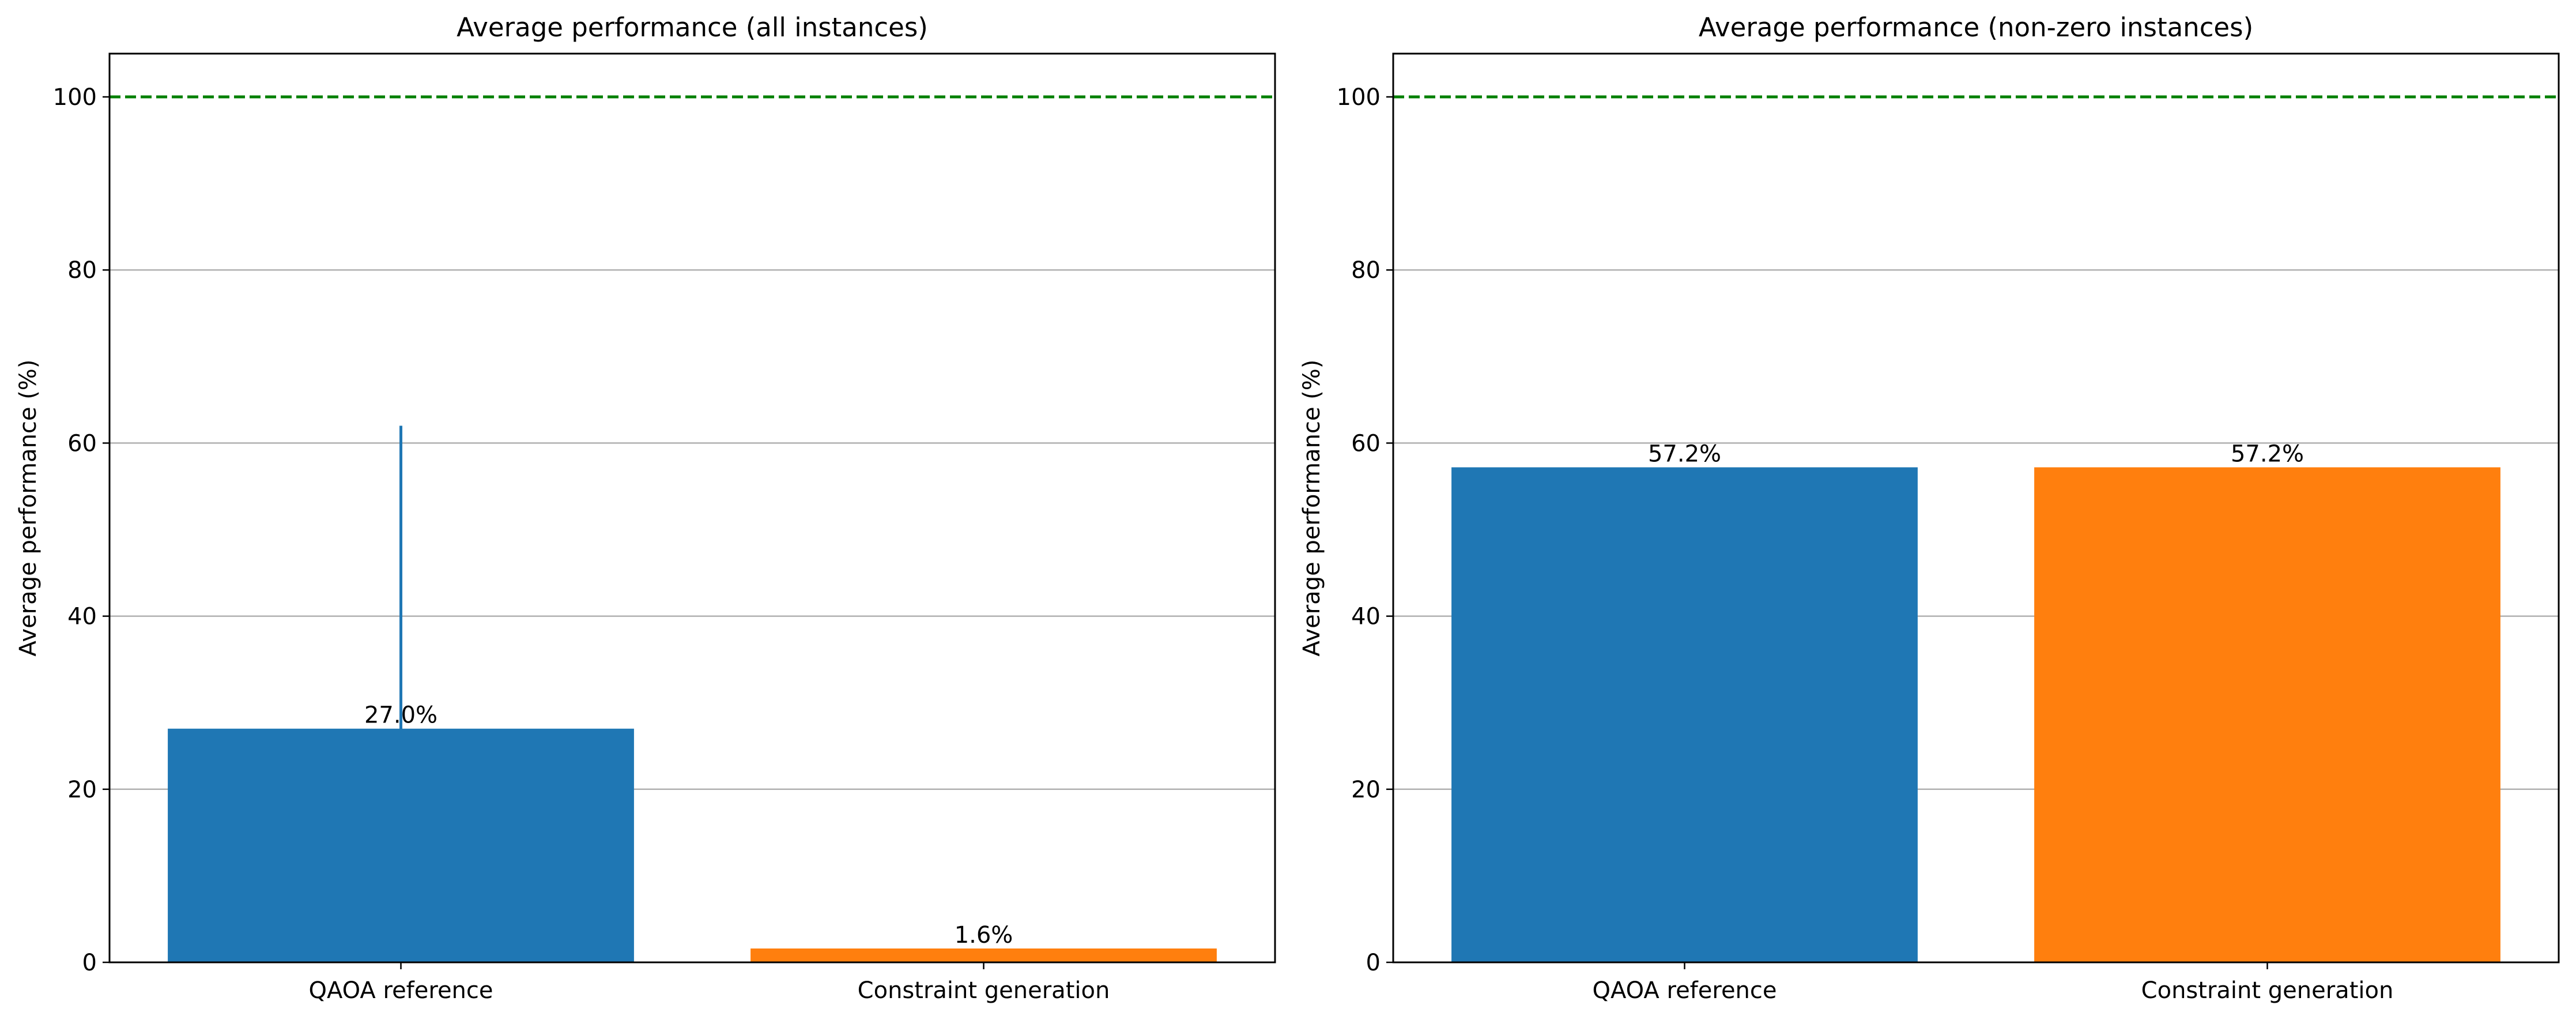 The width and height of the screenshot is (2576, 1020). What do you see at coordinates (692, 27) in the screenshot?
I see `chart-title: Average performance (all instances)` at bounding box center [692, 27].